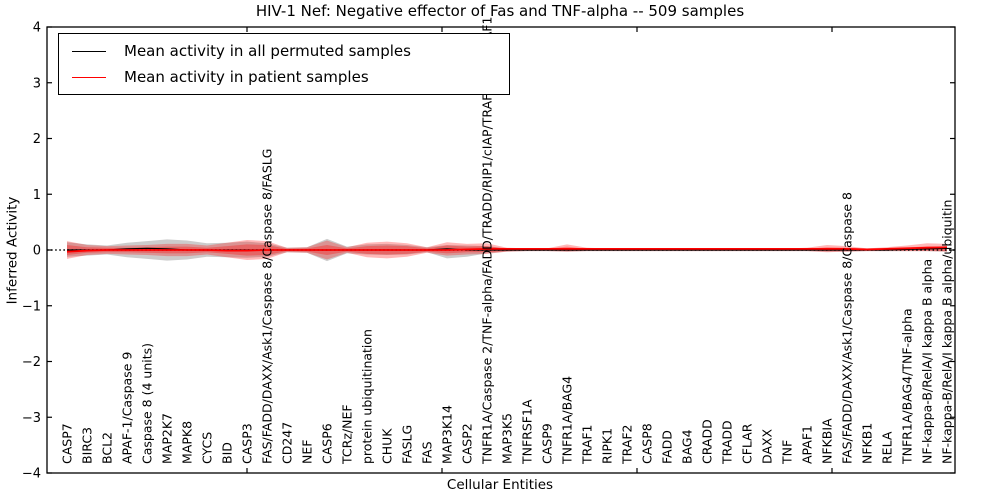  What do you see at coordinates (627, 444) in the screenshot?
I see `x-category-label: TRAF2` at bounding box center [627, 444].